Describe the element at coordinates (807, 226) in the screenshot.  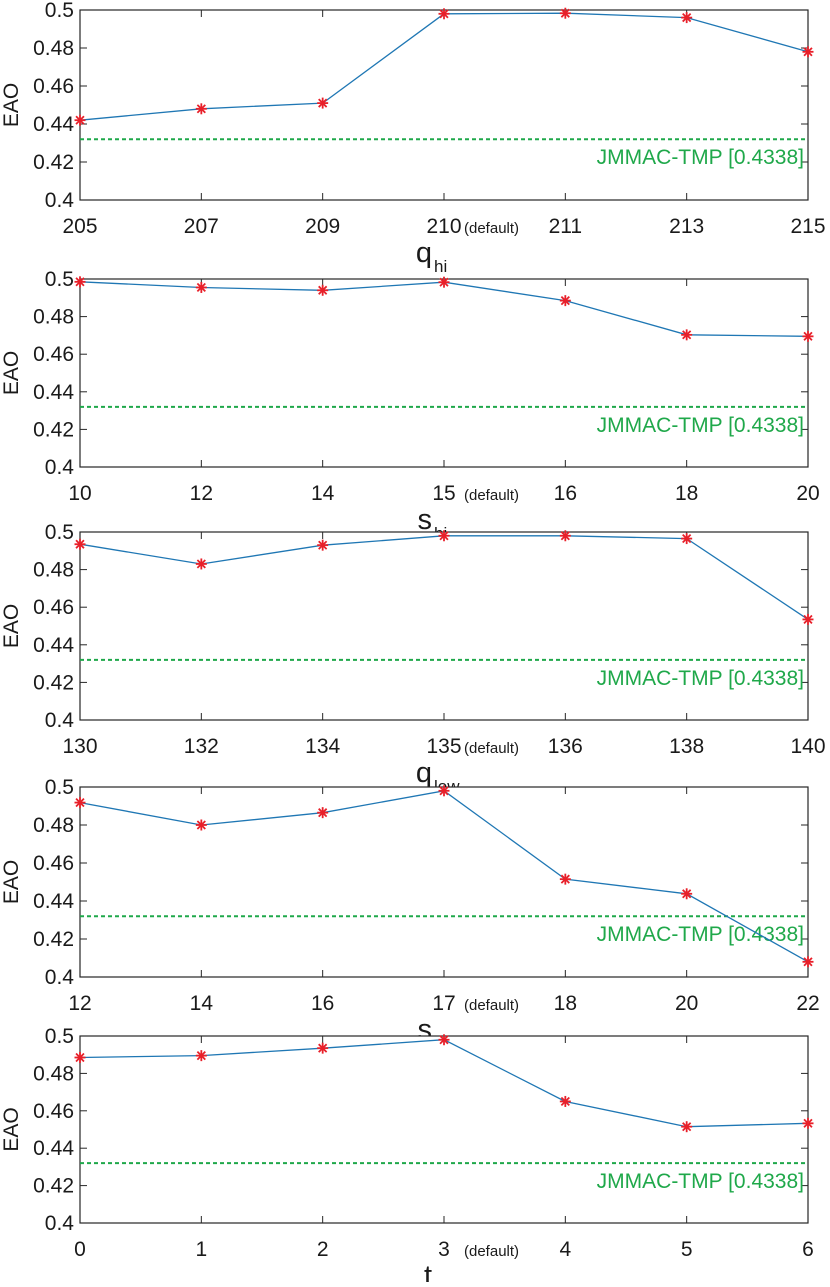
I see `x-tick-label: 215` at that location.